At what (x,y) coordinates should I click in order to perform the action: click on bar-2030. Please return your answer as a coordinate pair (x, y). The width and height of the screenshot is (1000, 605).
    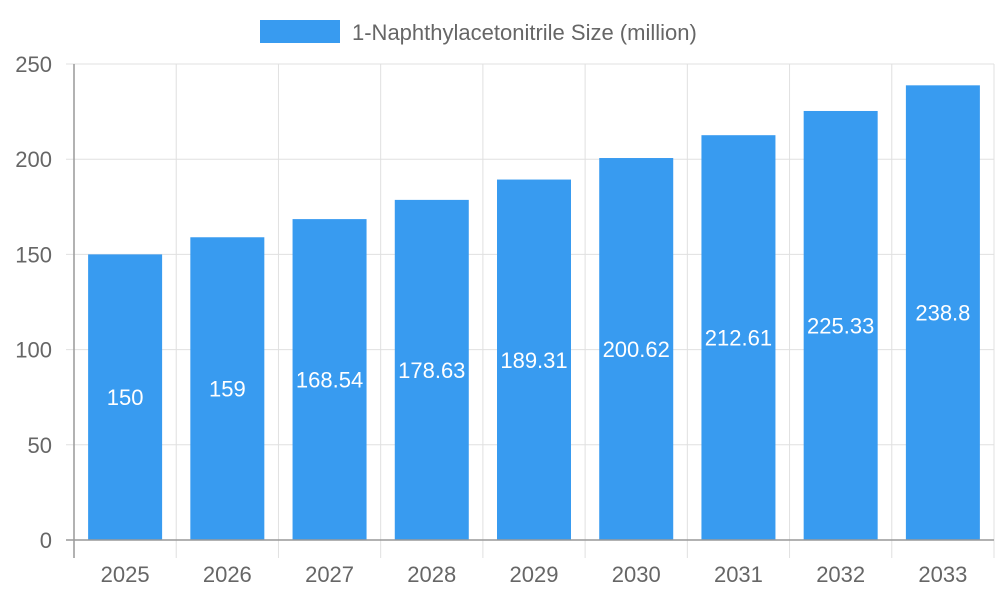
    Looking at the image, I should click on (636, 349).